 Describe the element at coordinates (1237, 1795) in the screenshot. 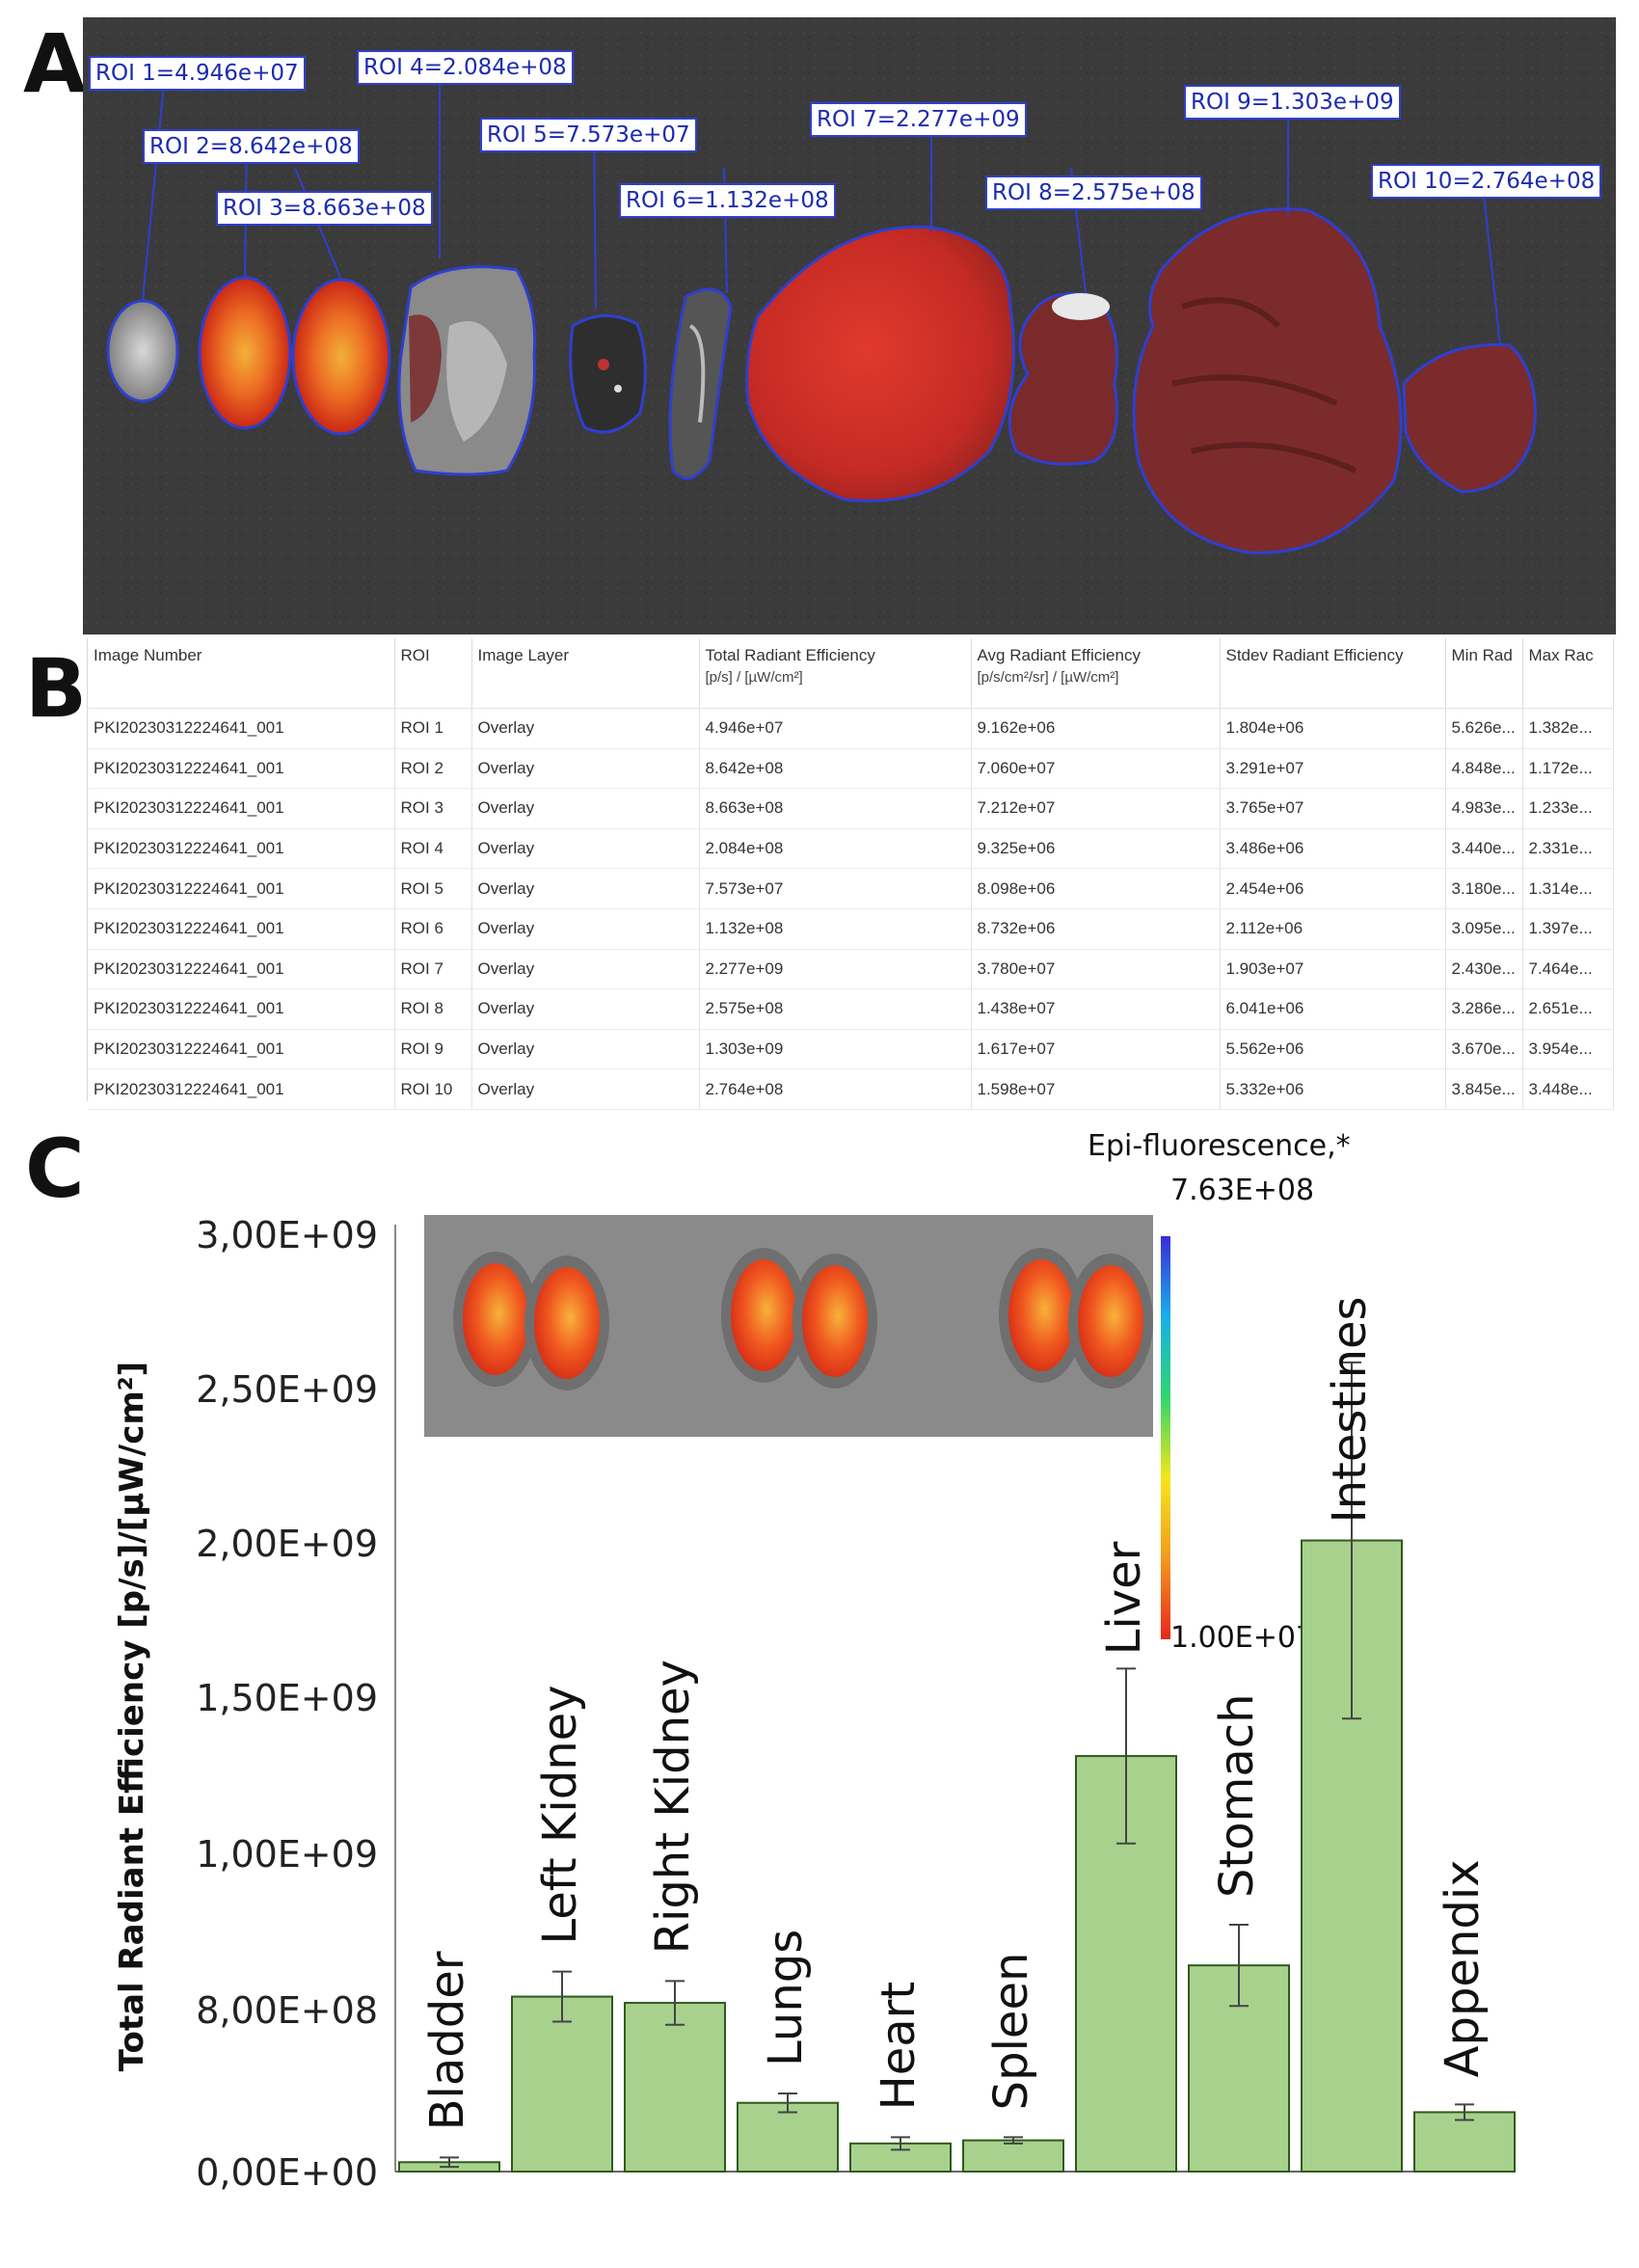

I see `category-label: Stomach` at that location.